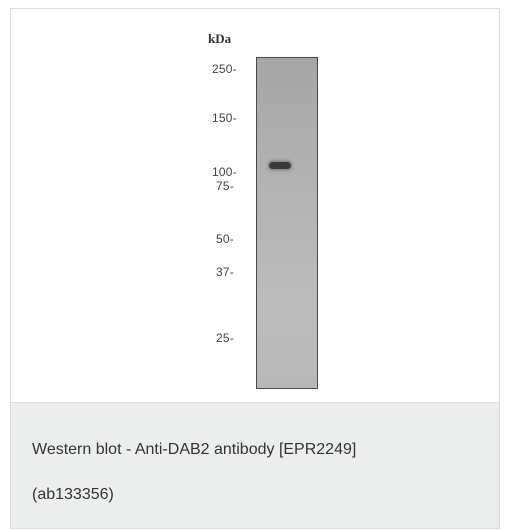 The width and height of the screenshot is (511, 531). I want to click on marker-label-150: 150-, so click(224, 118).